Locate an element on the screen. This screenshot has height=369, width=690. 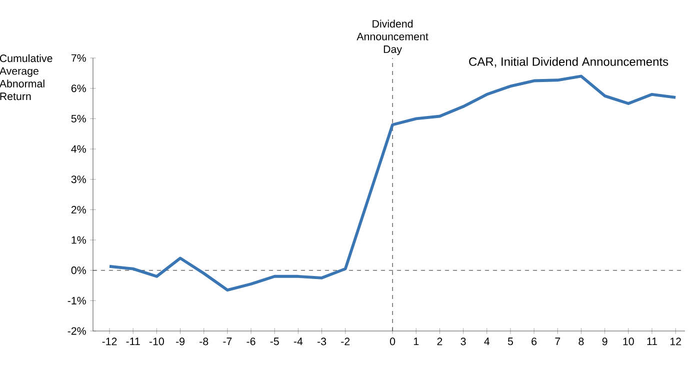
x-tick-label: -3 is located at coordinates (322, 342).